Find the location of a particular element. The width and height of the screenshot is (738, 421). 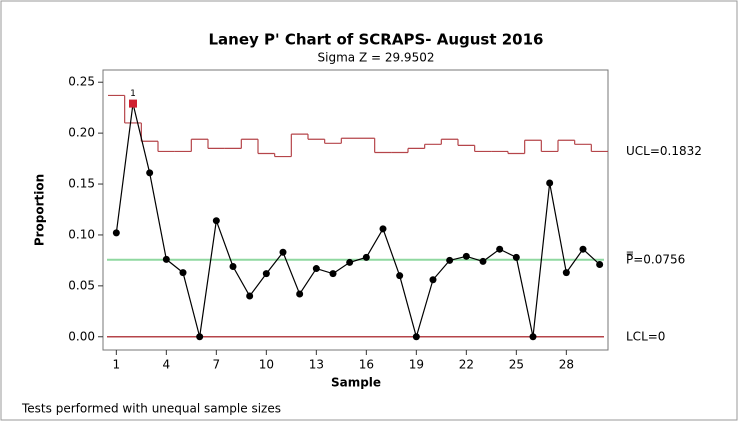

x-tick-label: 13 is located at coordinates (316, 365).